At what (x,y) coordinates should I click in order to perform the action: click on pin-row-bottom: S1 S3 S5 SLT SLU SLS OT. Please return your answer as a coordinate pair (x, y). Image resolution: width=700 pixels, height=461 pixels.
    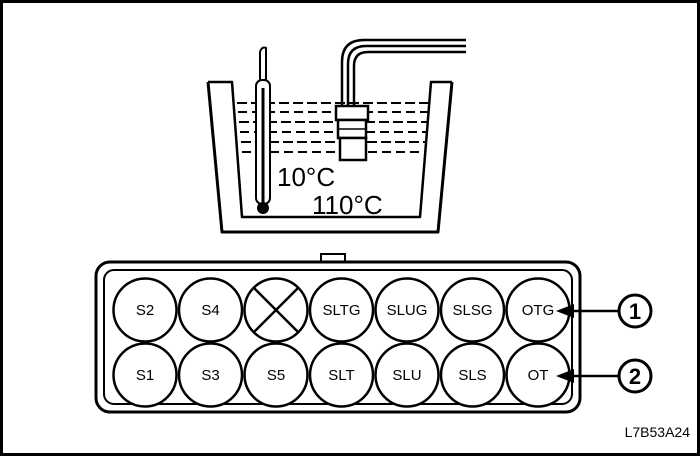
    Looking at the image, I should click on (341, 375).